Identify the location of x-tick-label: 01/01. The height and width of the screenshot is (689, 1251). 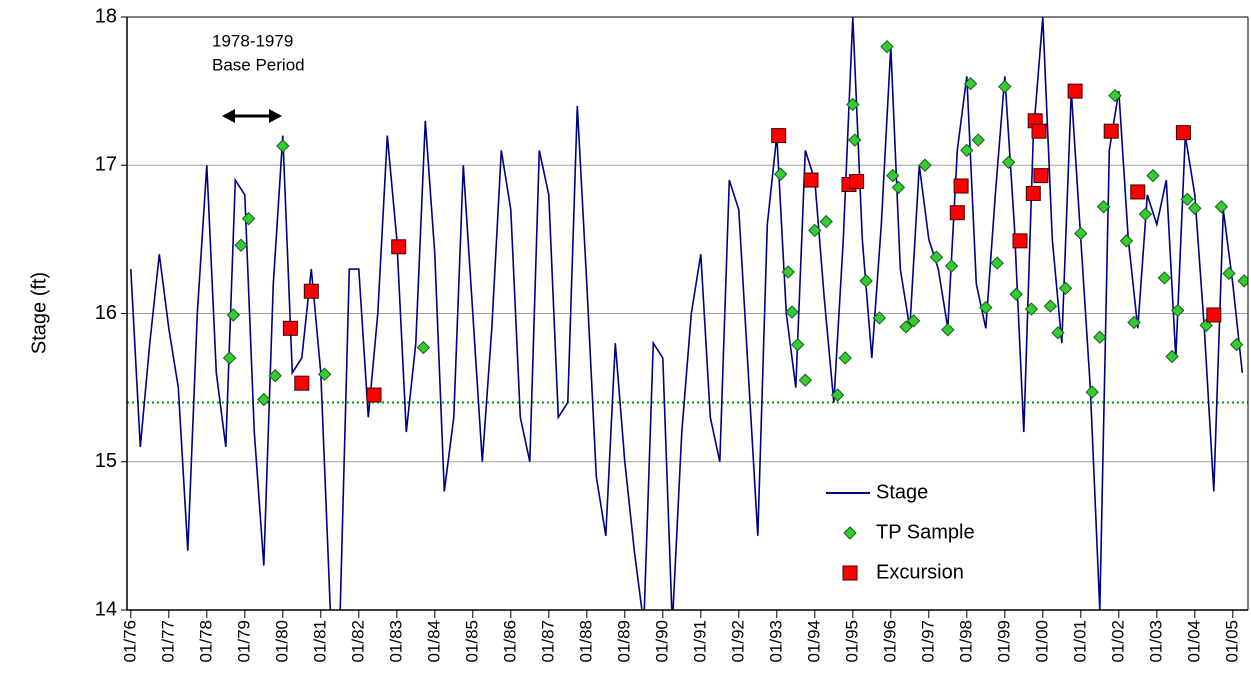
(1079, 641).